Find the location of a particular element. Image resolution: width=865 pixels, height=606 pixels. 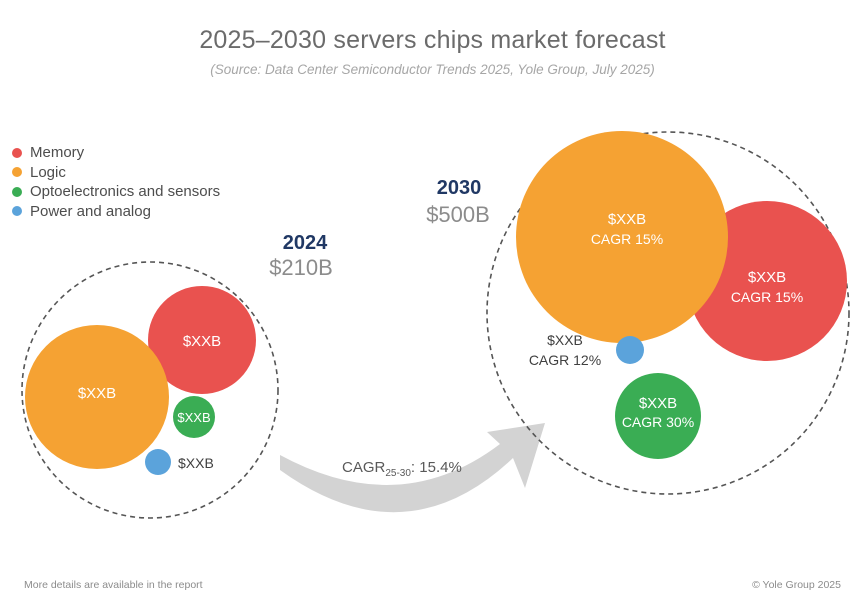

legend-marker-power is located at coordinates (17, 211).